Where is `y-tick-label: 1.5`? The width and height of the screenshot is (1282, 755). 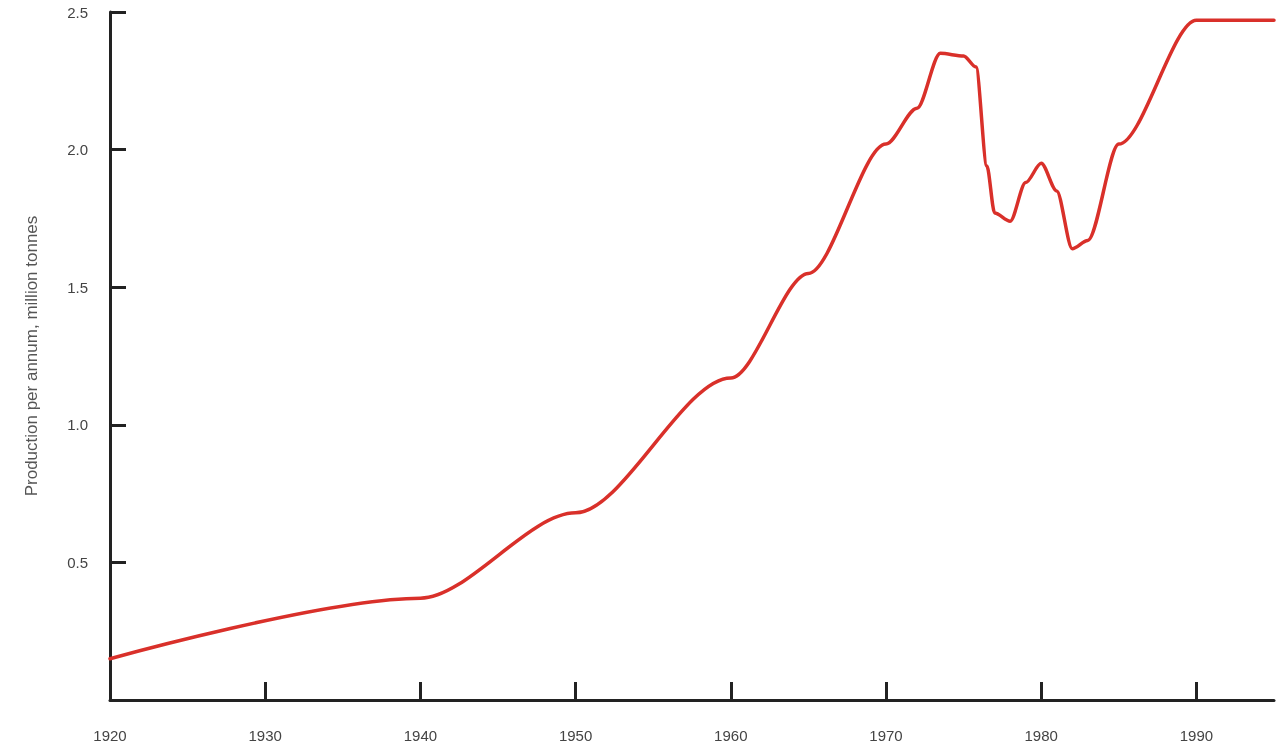 y-tick-label: 1.5 is located at coordinates (77, 287).